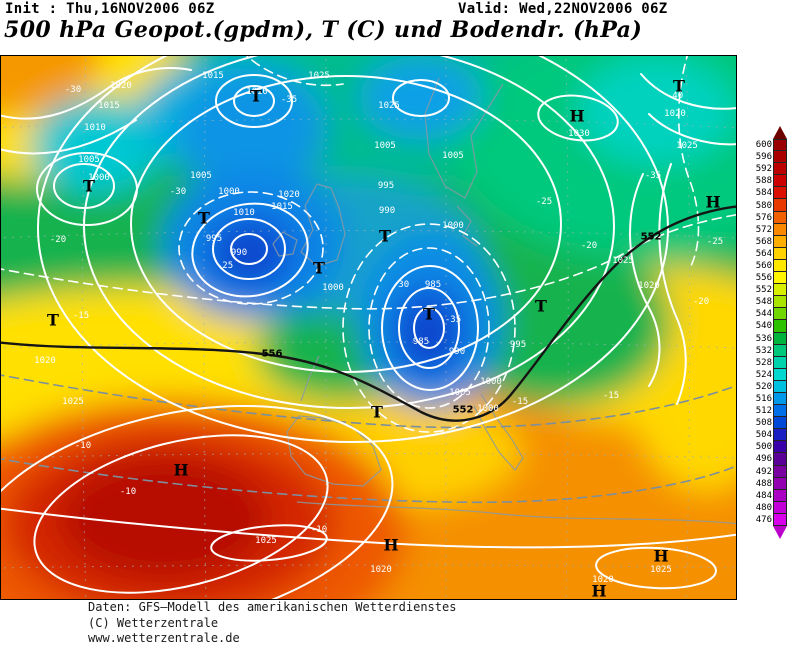 The image size is (790, 648). What do you see at coordinates (763, 519) in the screenshot?
I see `colorbar-value: 476` at bounding box center [763, 519].